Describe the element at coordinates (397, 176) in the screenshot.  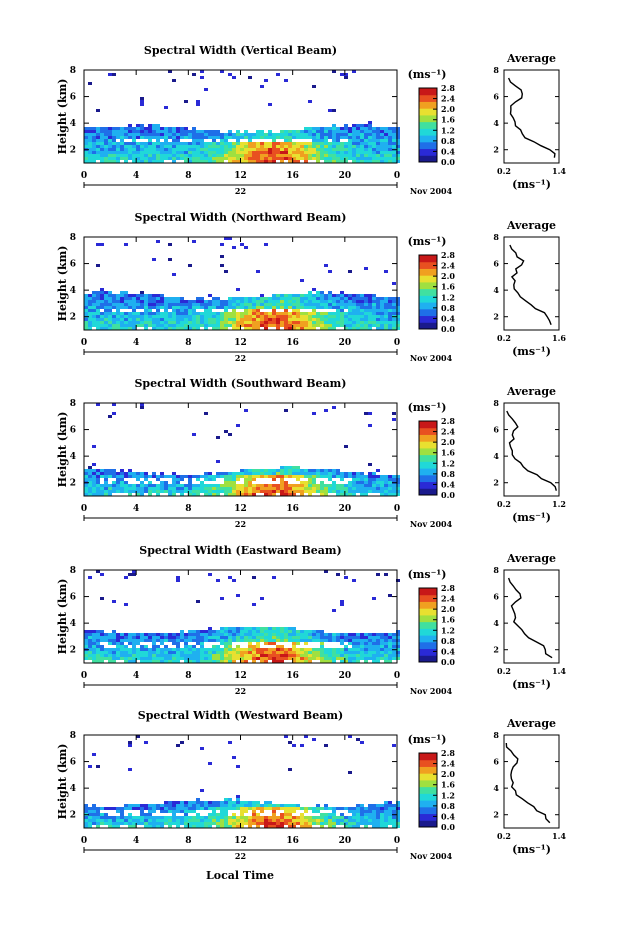
I see `x-tick-label: 0` at that location.